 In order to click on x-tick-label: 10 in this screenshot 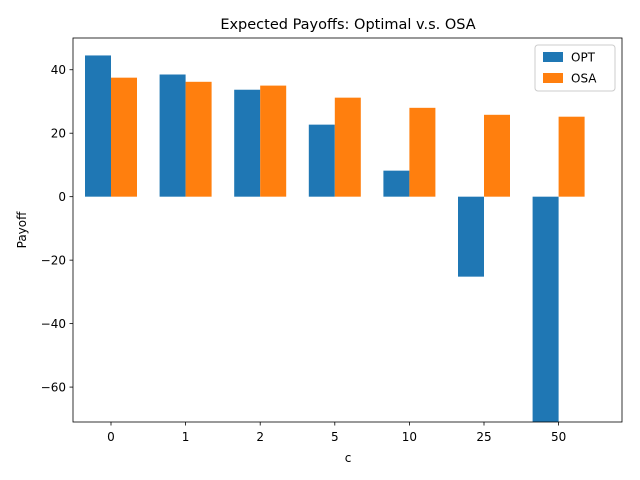, I will do `click(409, 437)`.